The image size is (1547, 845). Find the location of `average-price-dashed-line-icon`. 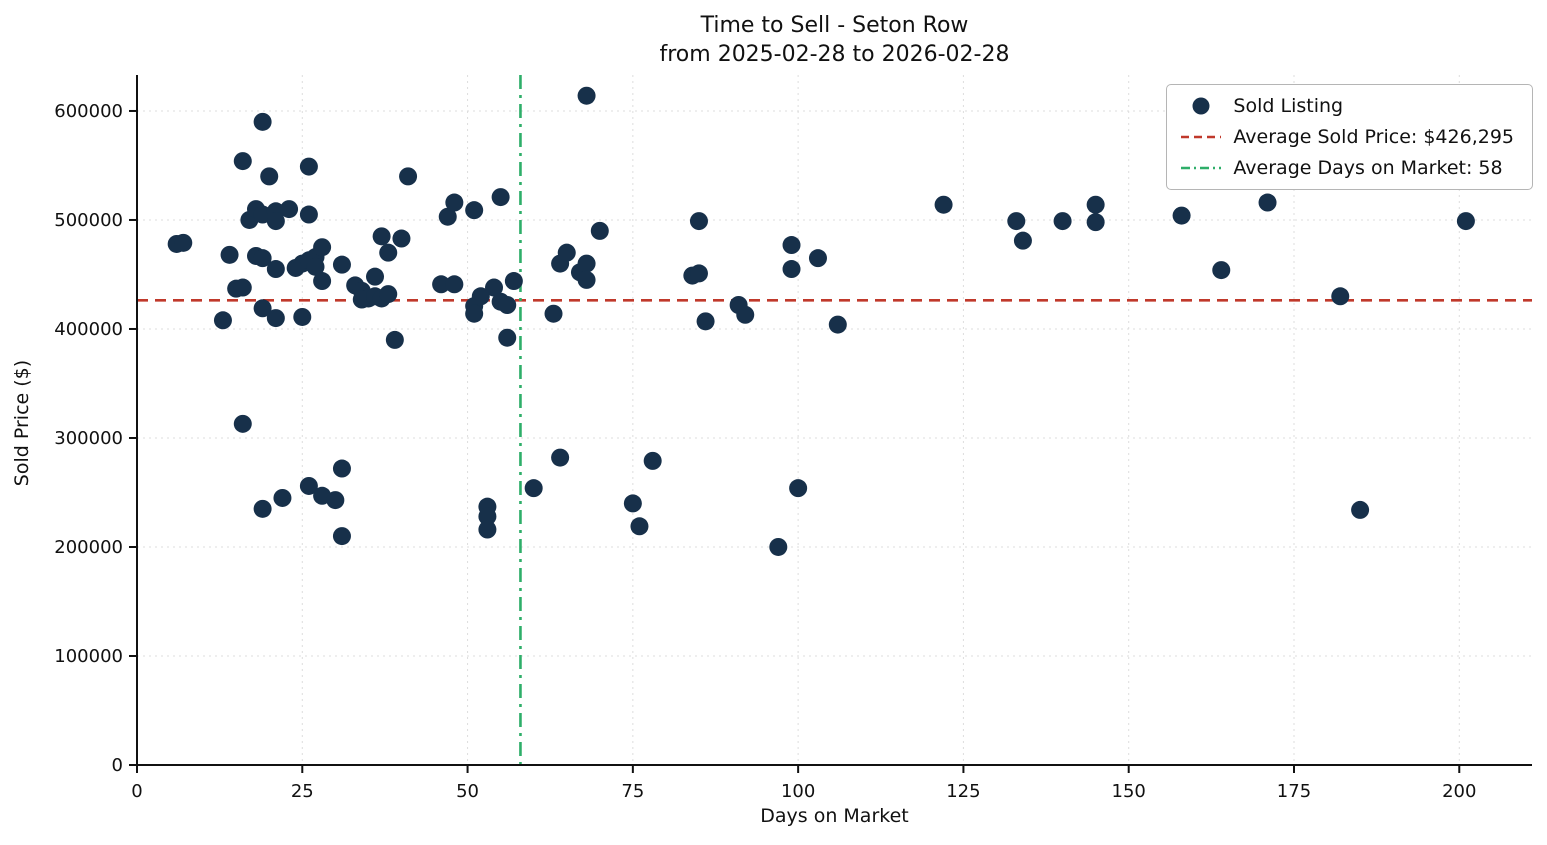

average-price-dashed-line-icon is located at coordinates (1201, 137).